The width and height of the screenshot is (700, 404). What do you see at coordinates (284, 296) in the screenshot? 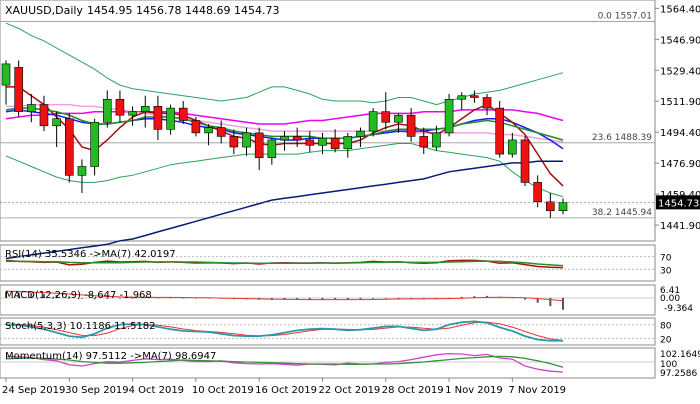
I see `macd-signal-line` at bounding box center [284, 296].